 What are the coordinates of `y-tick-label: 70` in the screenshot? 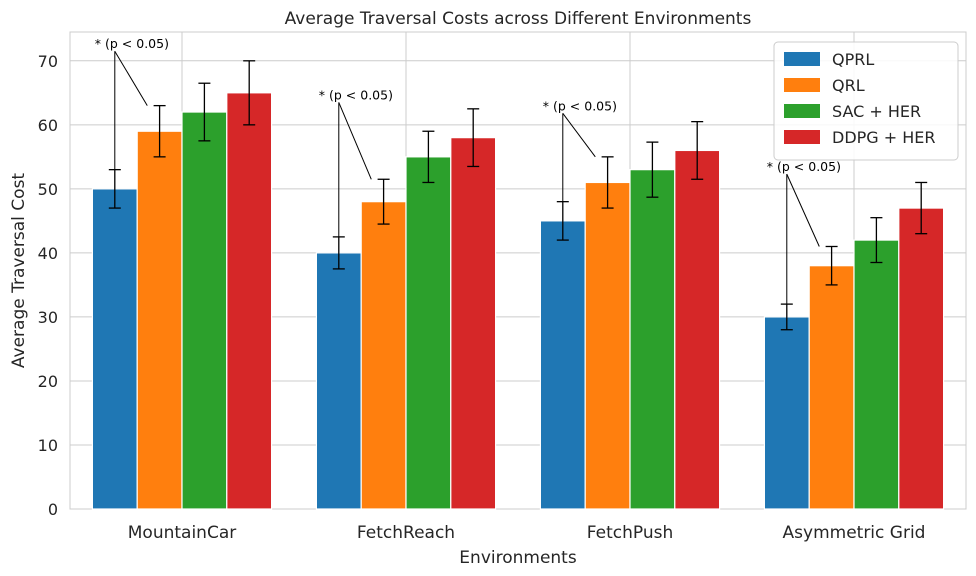 It's located at (48, 61).